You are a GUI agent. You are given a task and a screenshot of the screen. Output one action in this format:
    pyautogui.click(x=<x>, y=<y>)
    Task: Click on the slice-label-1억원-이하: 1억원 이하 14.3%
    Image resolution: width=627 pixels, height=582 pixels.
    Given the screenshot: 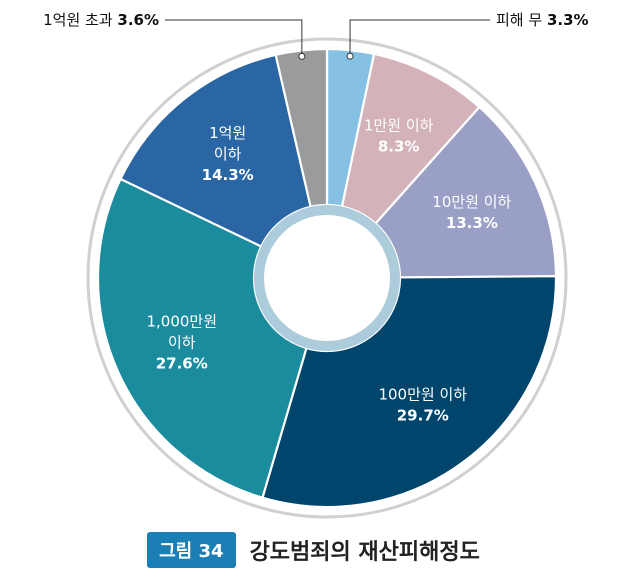 What is the action you would take?
    pyautogui.click(x=228, y=154)
    